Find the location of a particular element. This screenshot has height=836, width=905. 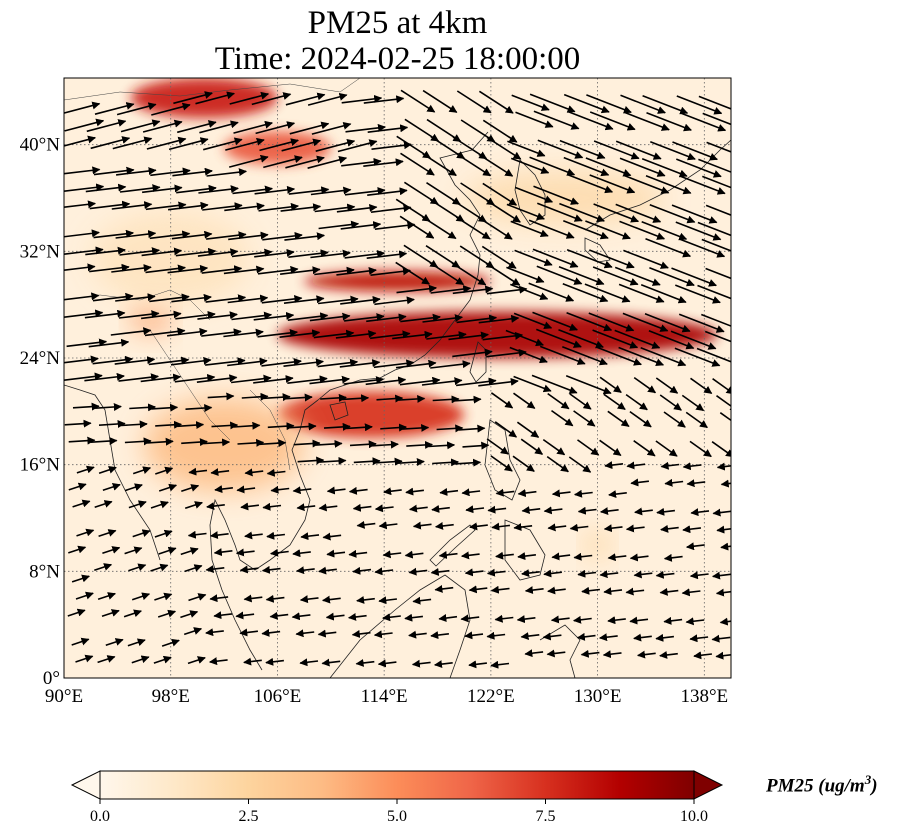

map-timestamp: Time: 2024-02-25 18:00:00 is located at coordinates (397, 59).